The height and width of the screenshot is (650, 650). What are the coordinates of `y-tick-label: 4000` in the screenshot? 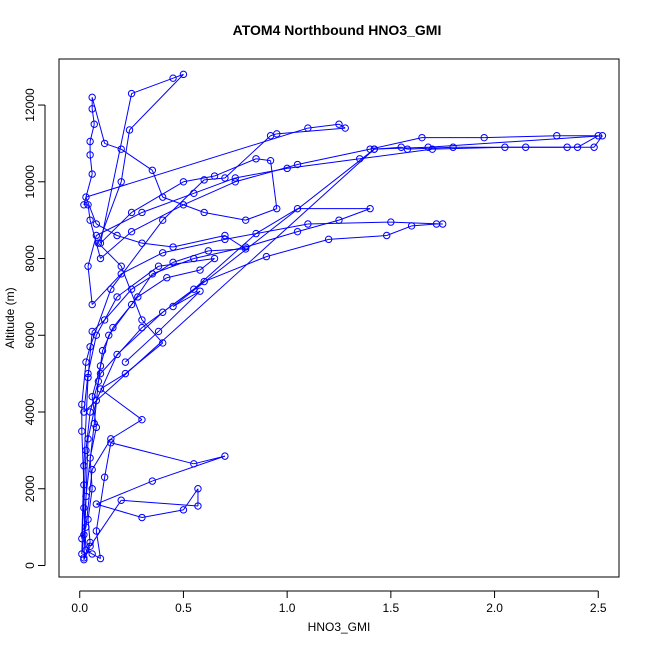 It's located at (30, 411).